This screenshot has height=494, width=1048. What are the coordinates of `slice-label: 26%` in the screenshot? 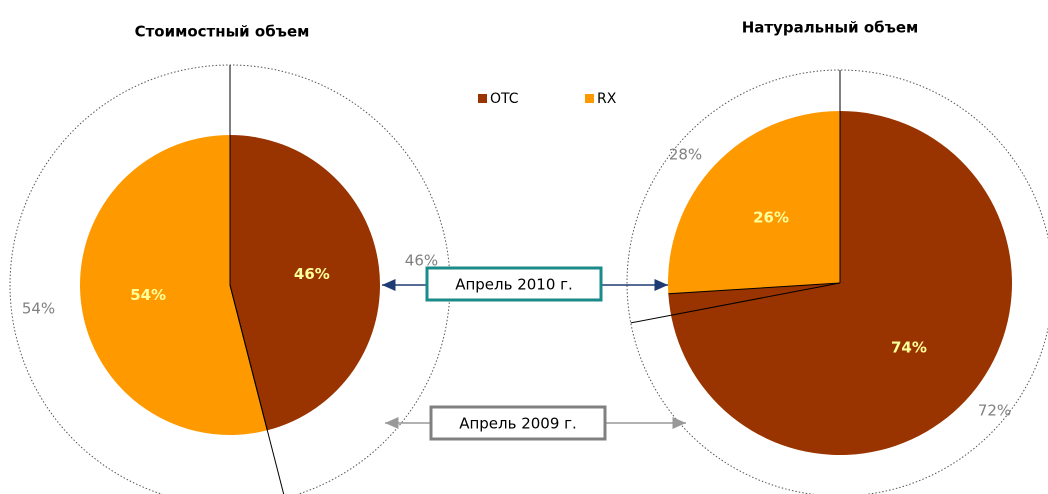 It's located at (771, 218).